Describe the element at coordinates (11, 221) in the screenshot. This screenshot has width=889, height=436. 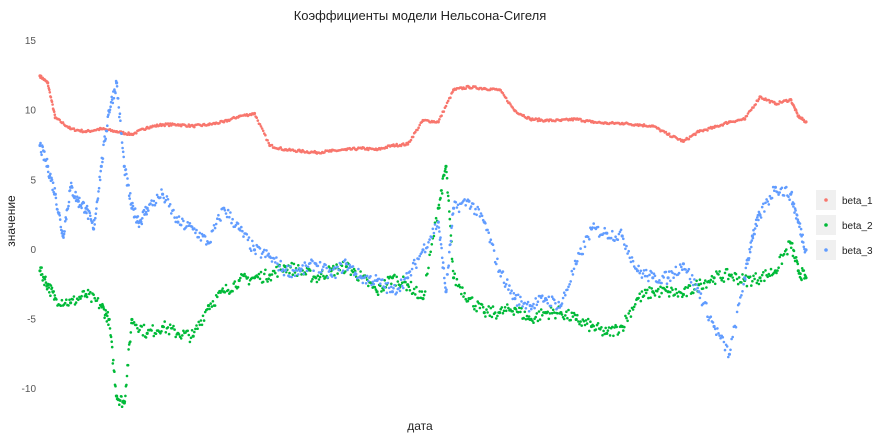
I see `y-axis-label: значение` at that location.